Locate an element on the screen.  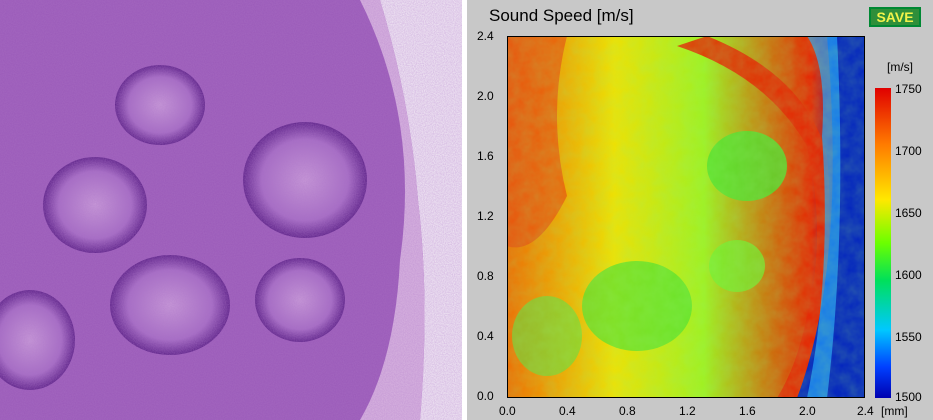
colorbar-tick: 1500 is located at coordinates (908, 397).